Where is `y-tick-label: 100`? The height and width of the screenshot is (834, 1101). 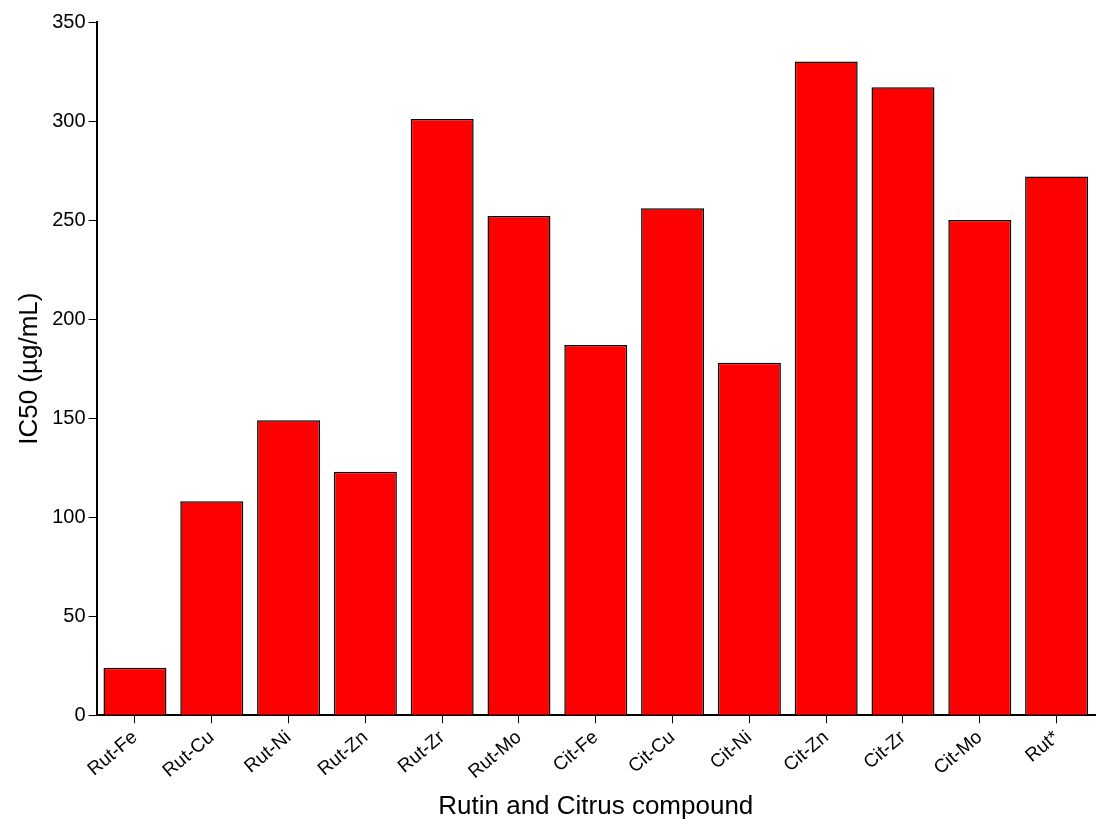 y-tick-label: 100 is located at coordinates (69, 515).